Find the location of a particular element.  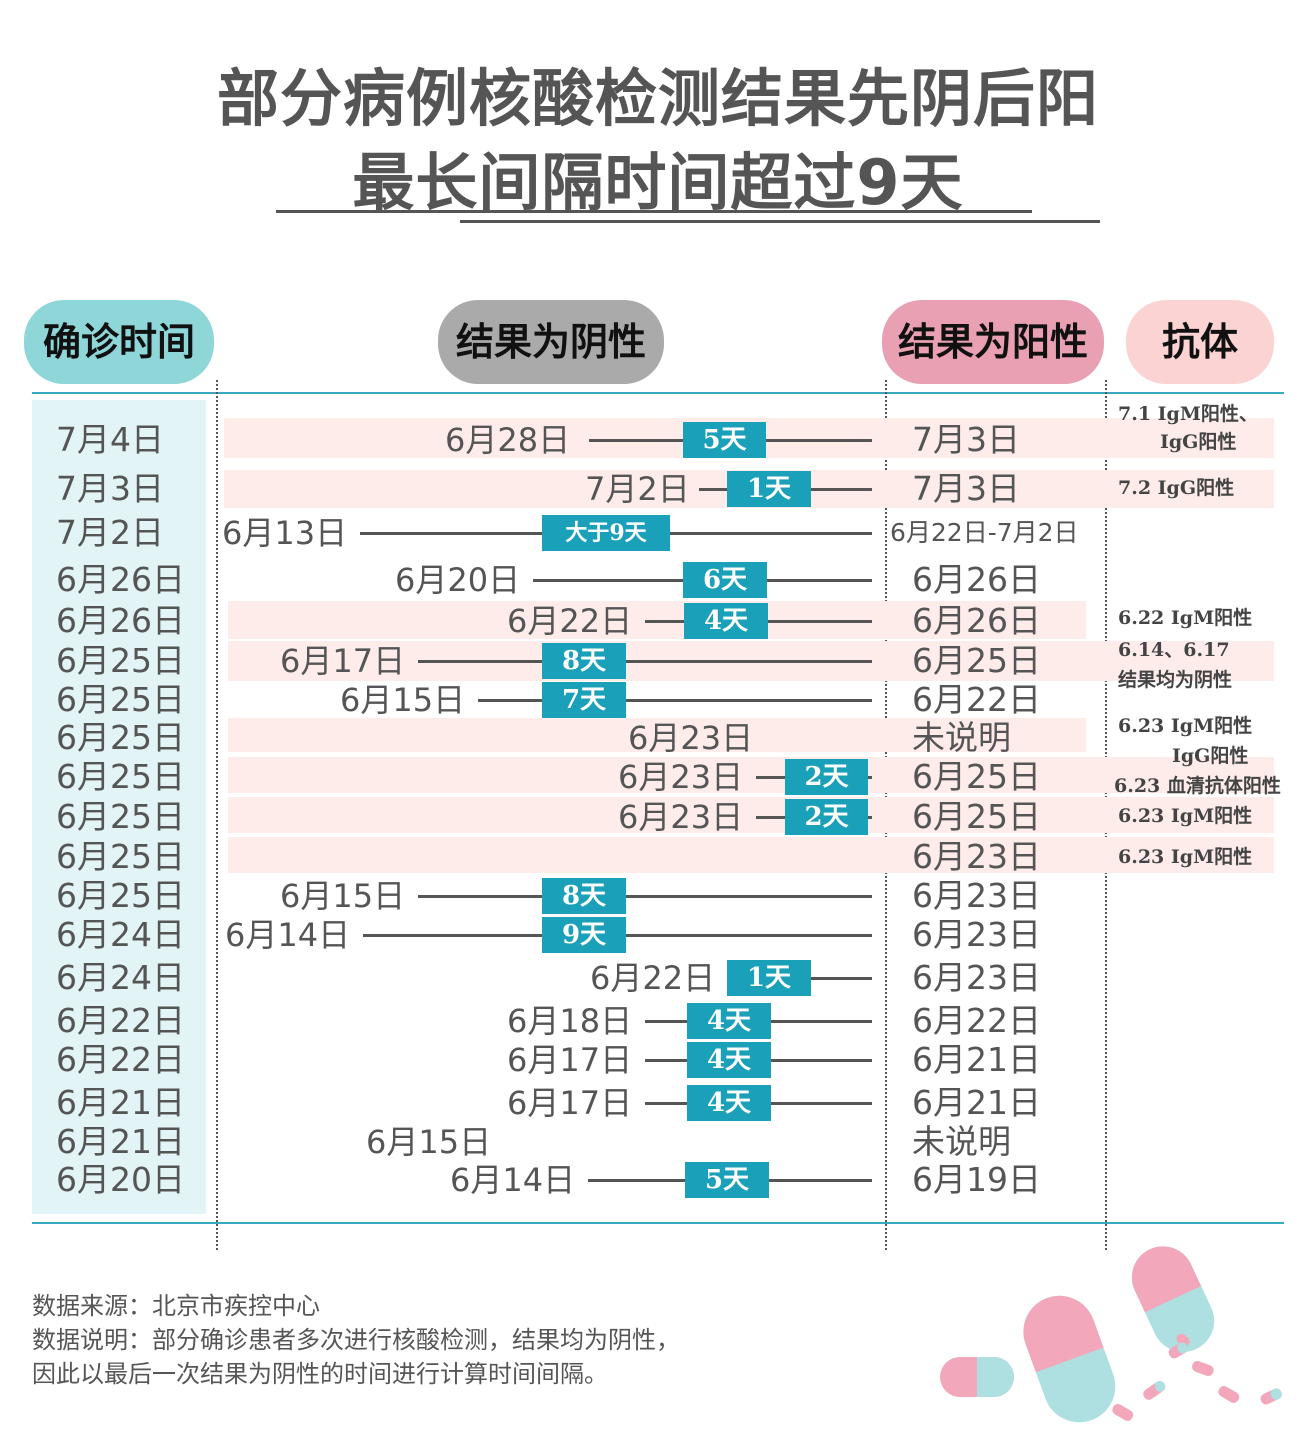

positive-date: 未说明 is located at coordinates (961, 737).